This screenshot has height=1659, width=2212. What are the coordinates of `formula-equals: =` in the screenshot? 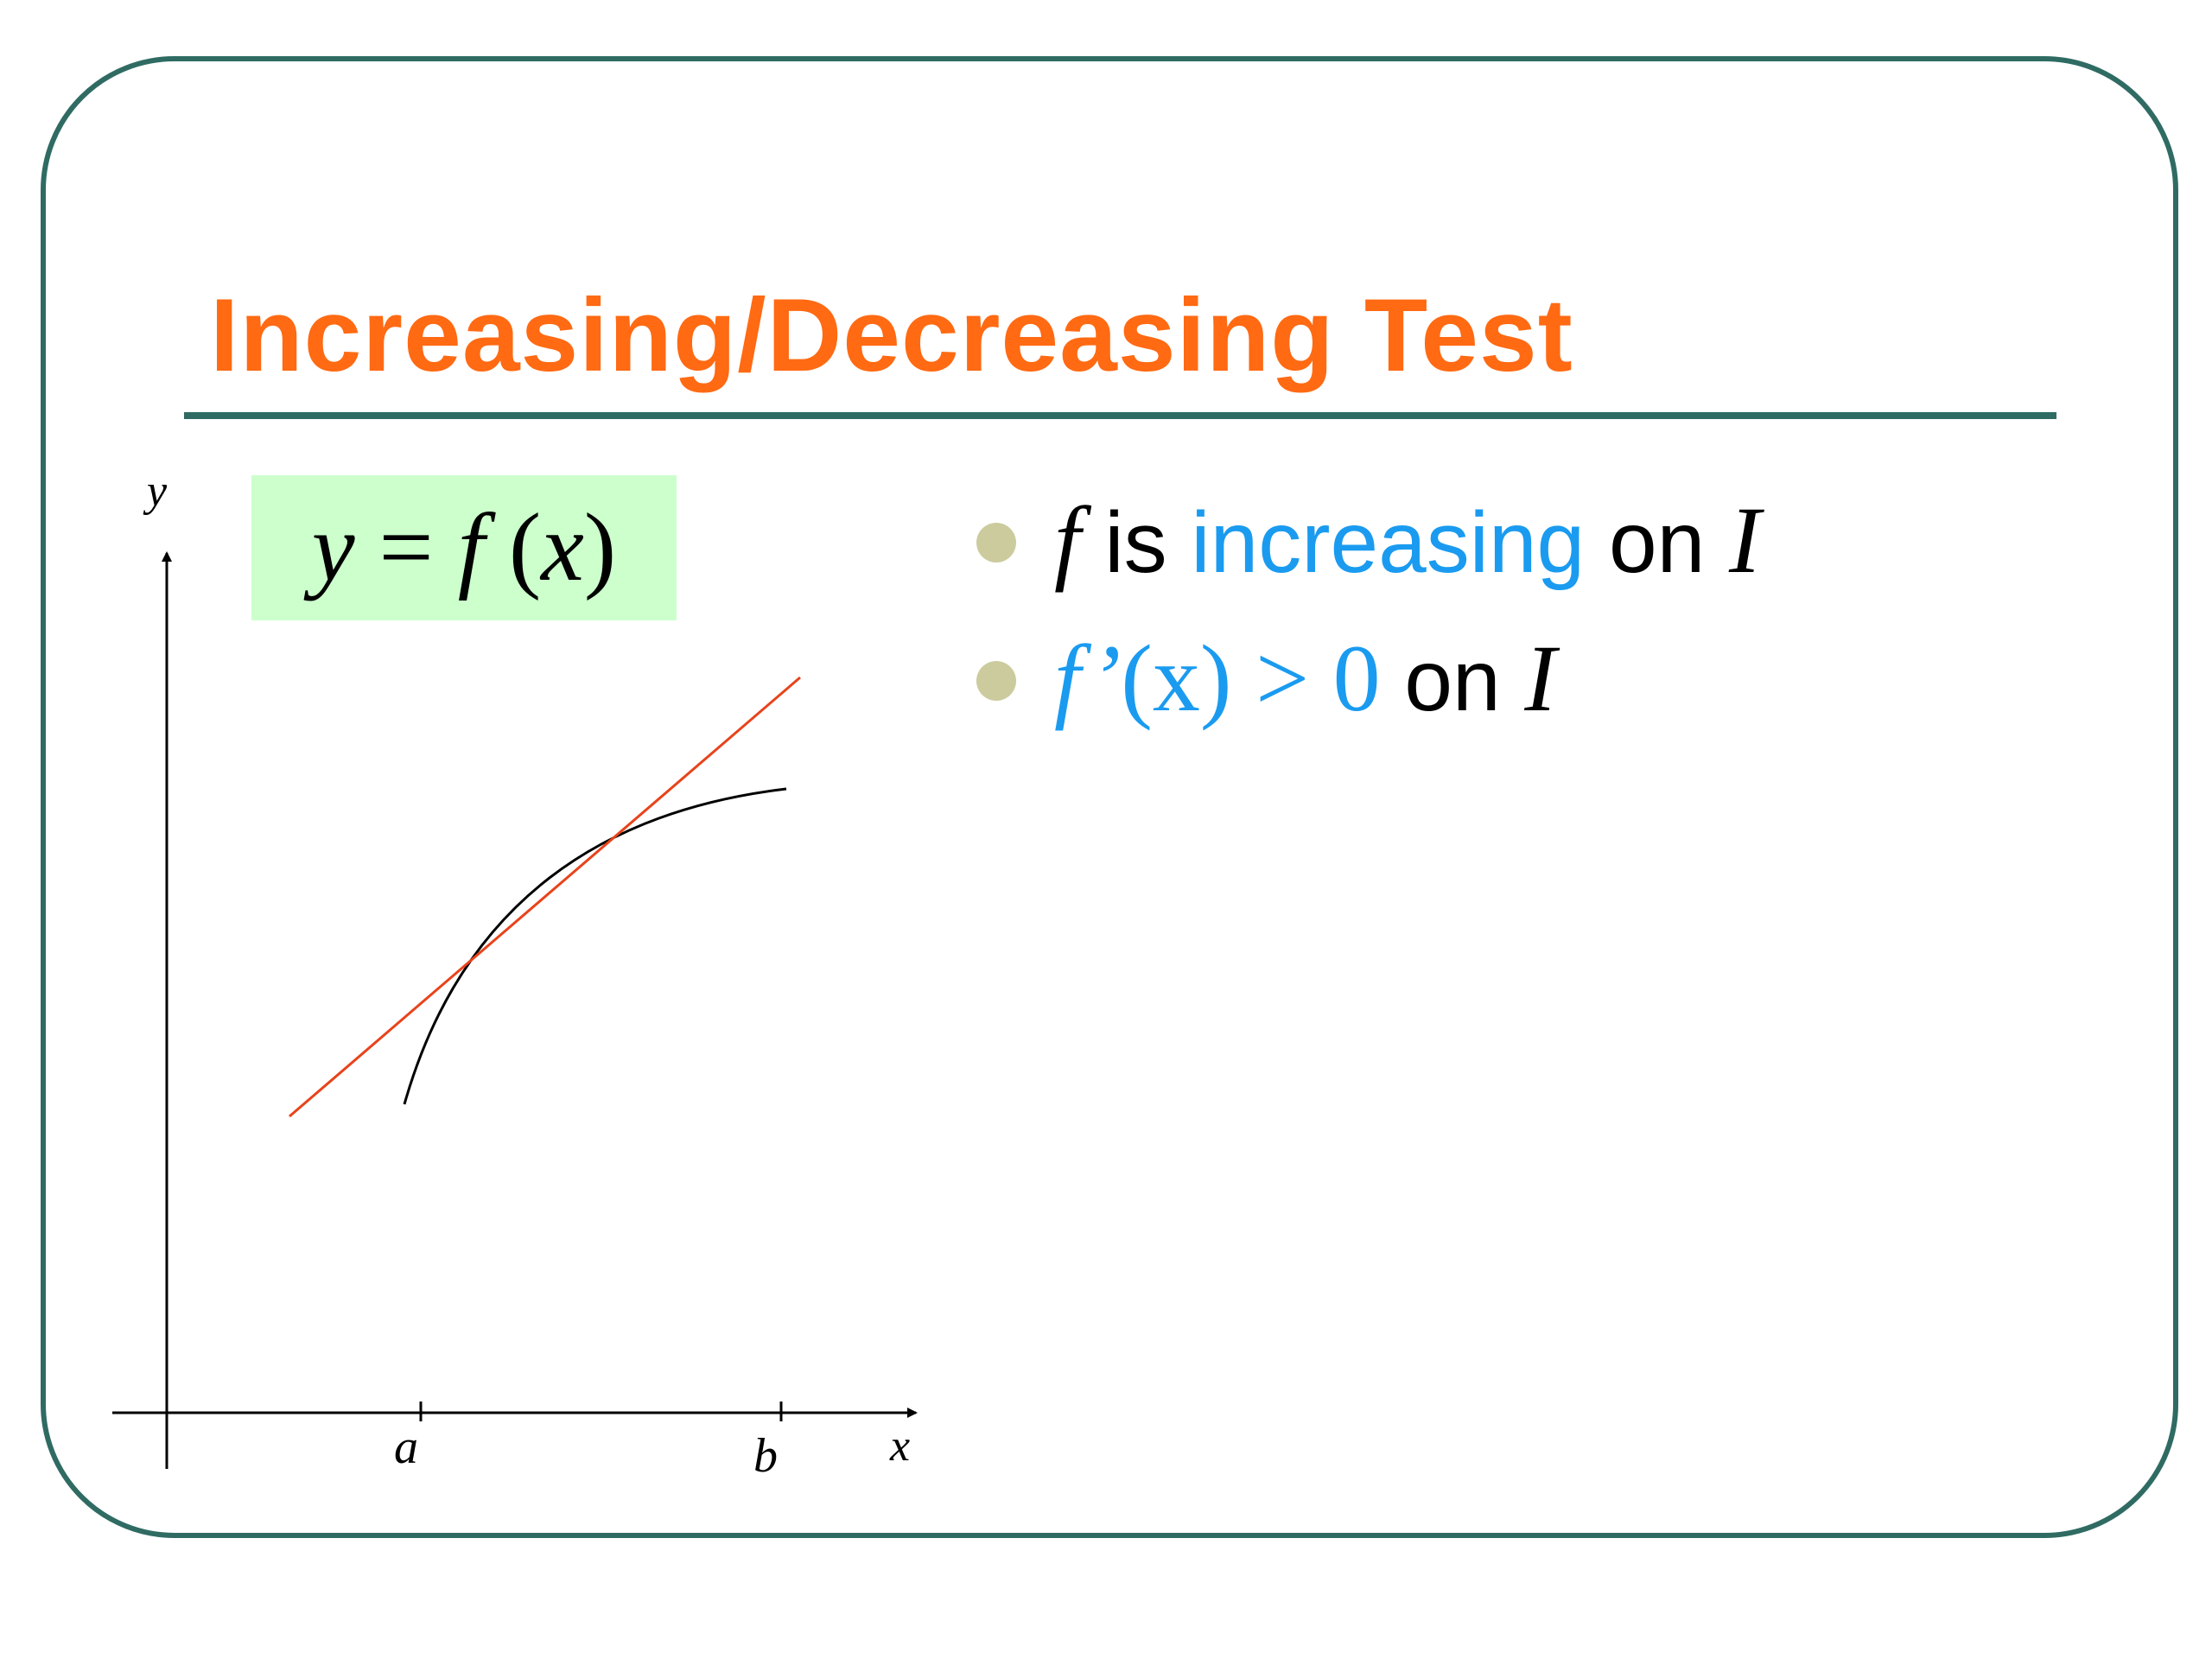 It's located at (406, 547).